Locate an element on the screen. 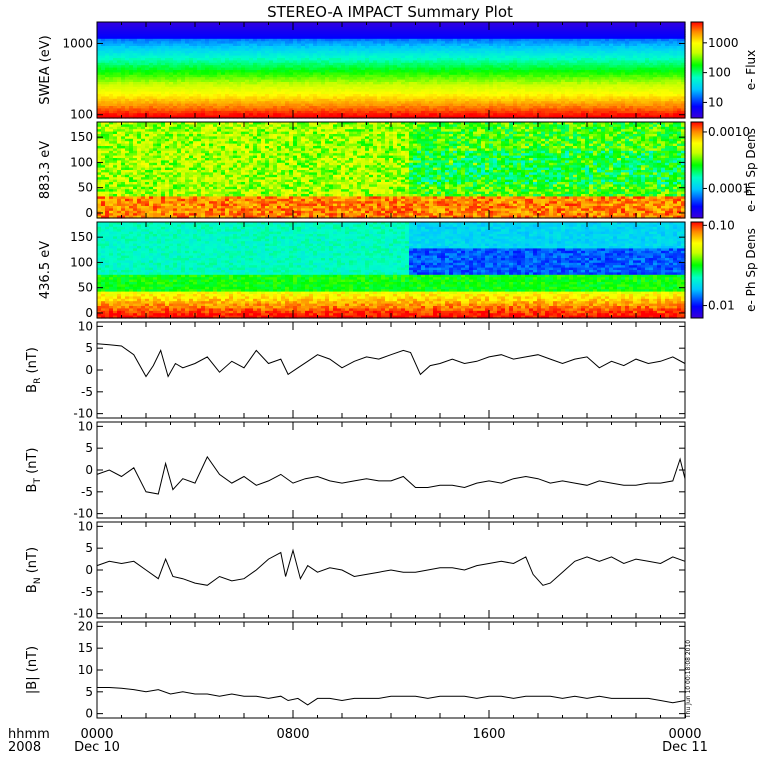  y-axis-label-BT: BT (nT) is located at coordinates (34, 470).